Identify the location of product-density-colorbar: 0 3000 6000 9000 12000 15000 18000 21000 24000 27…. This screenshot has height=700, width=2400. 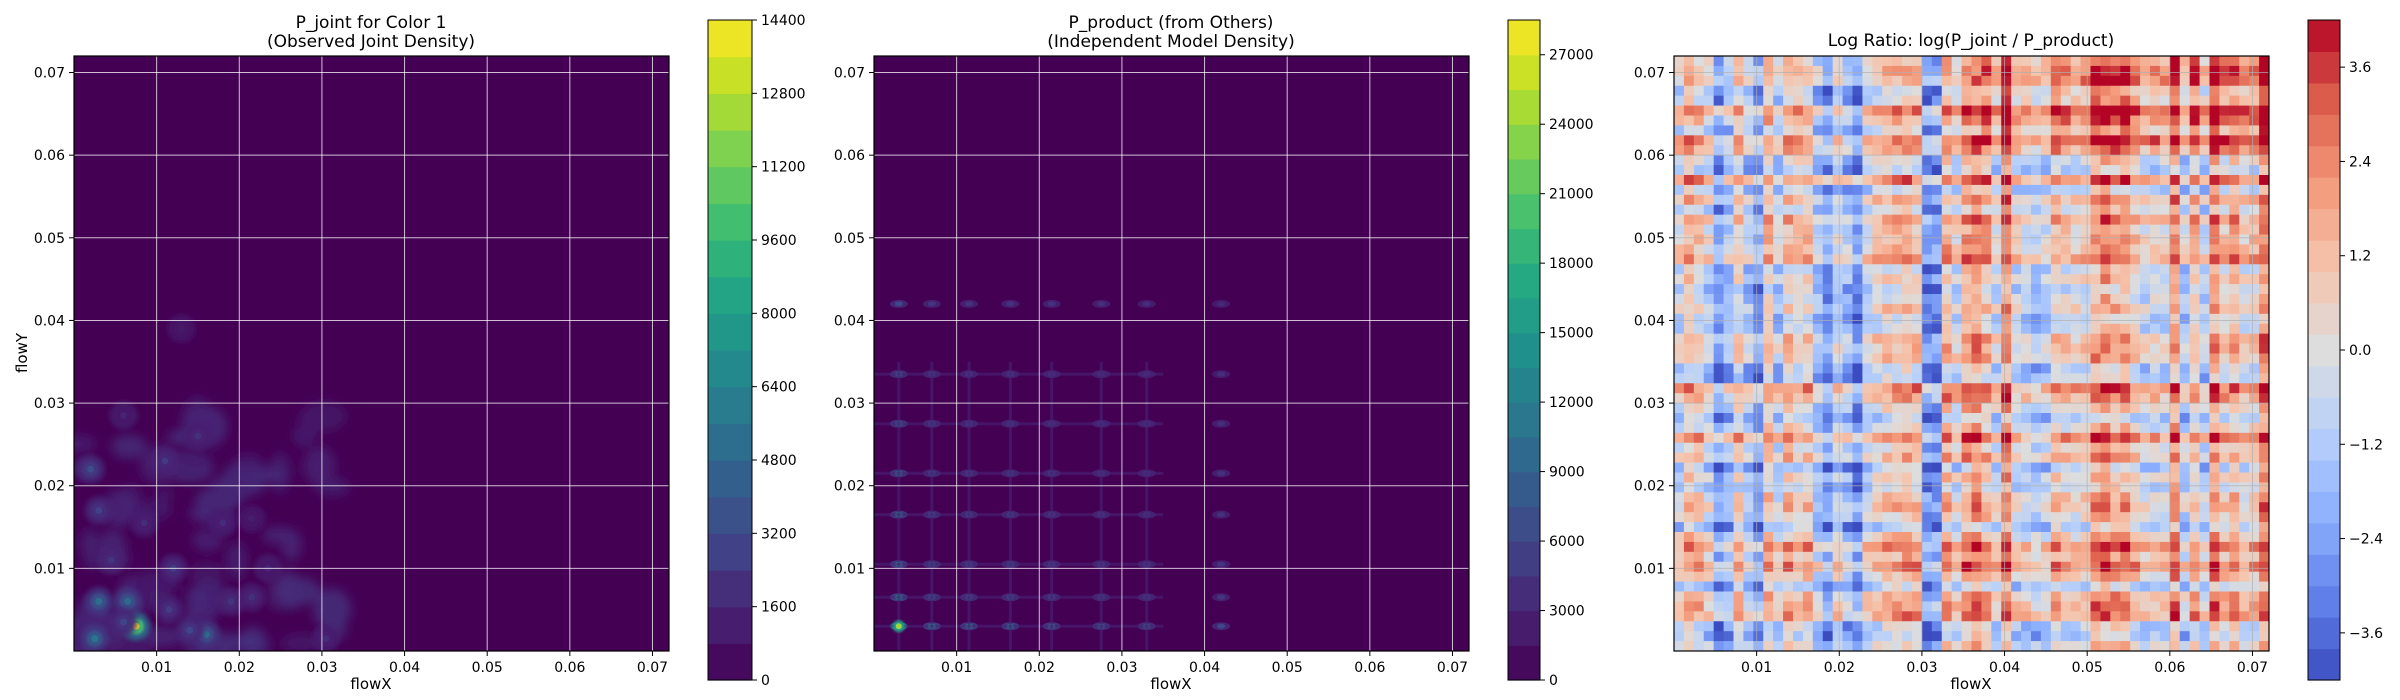
(1550, 354).